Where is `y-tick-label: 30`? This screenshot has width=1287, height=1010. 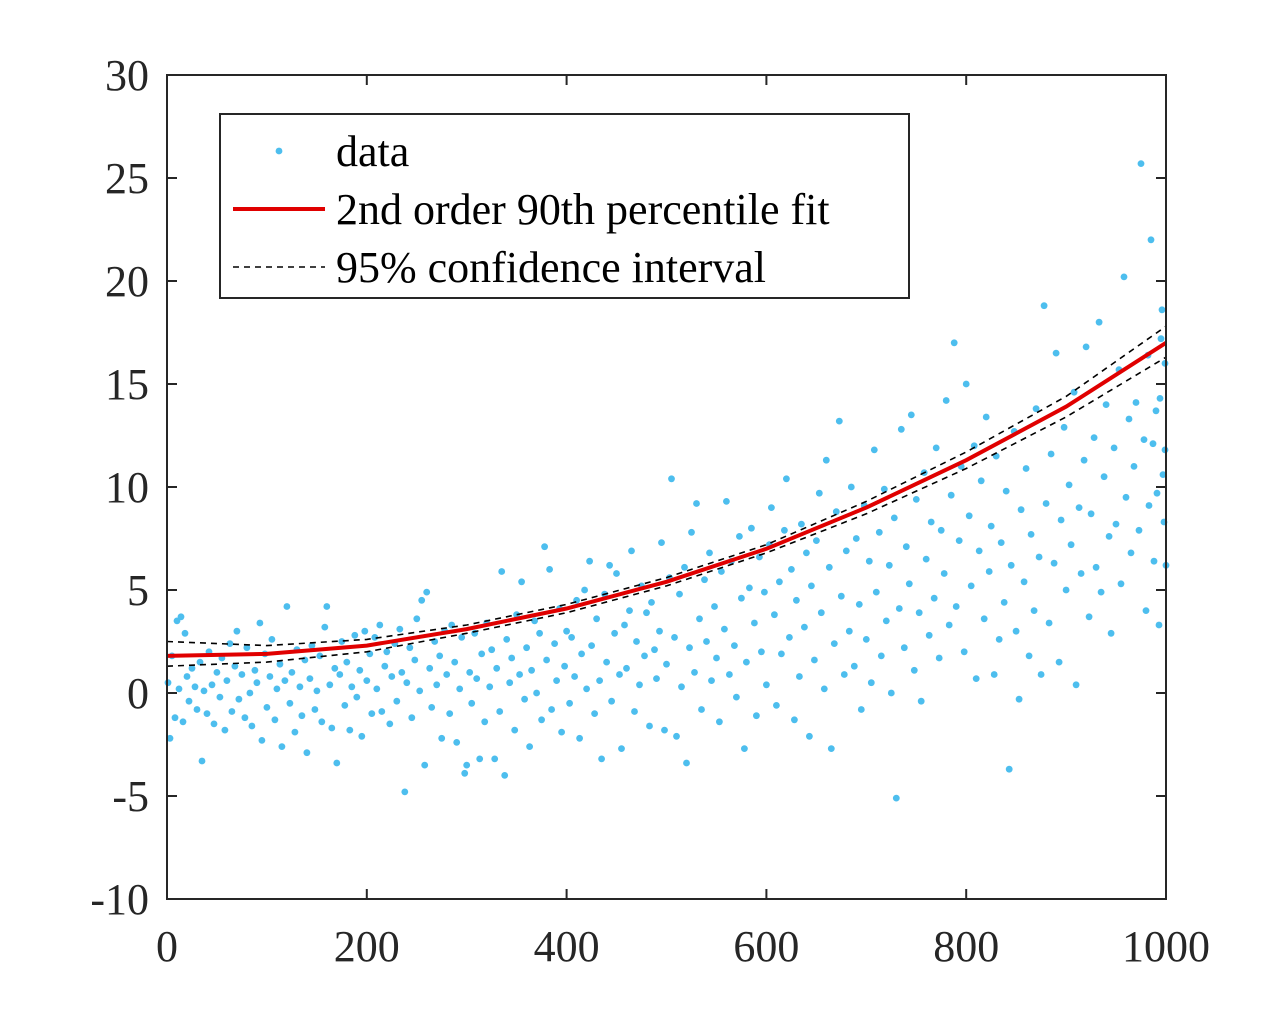
y-tick-label: 30 is located at coordinates (127, 75).